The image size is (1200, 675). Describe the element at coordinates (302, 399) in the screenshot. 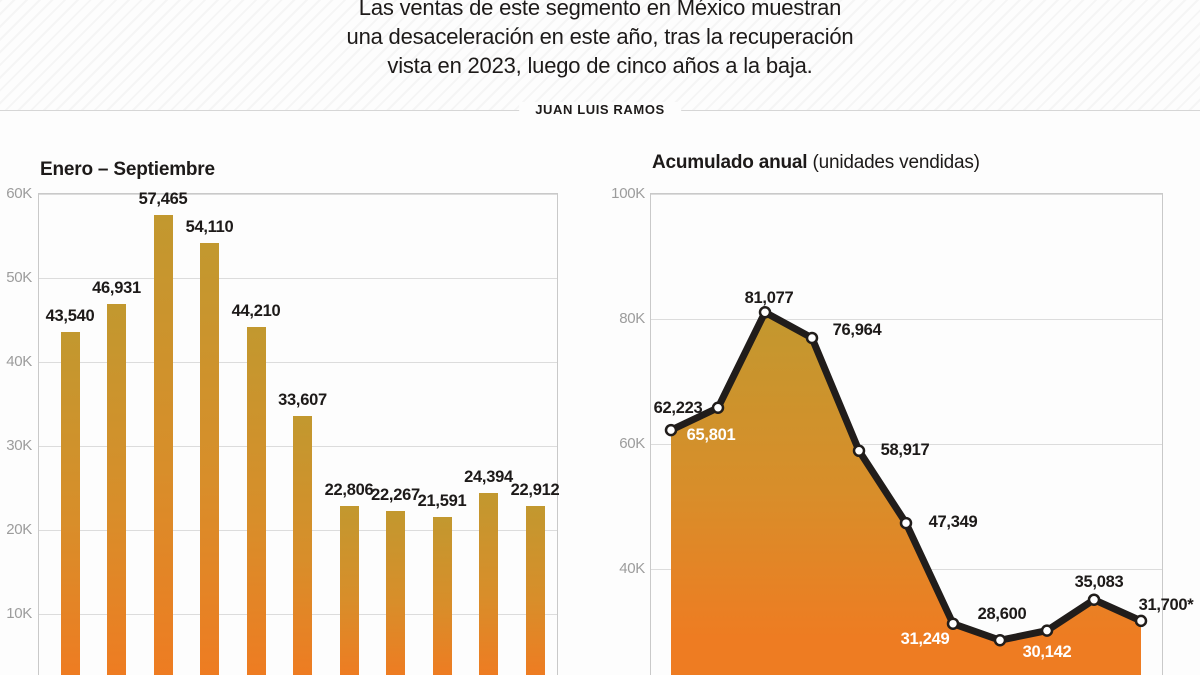

I see `bar-value-label: 33,607` at that location.